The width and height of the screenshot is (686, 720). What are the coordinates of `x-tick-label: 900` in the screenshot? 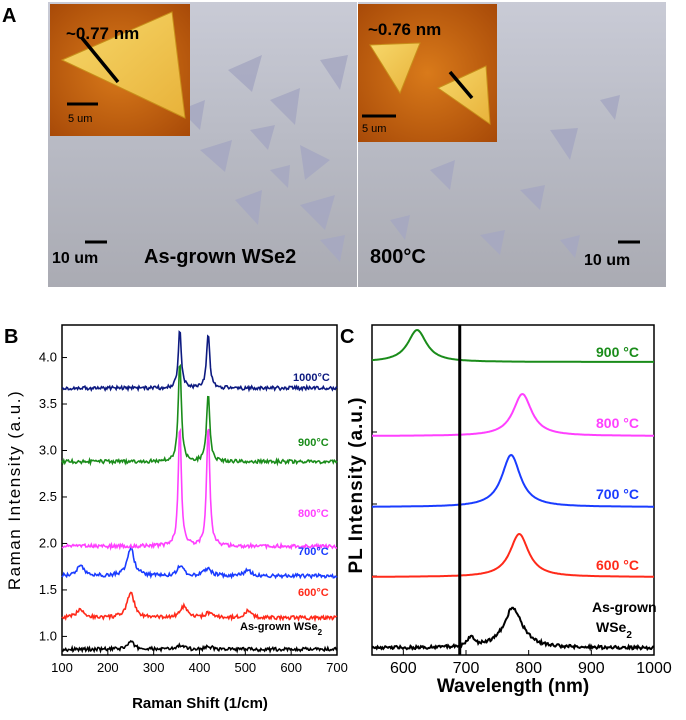 It's located at (591, 668).